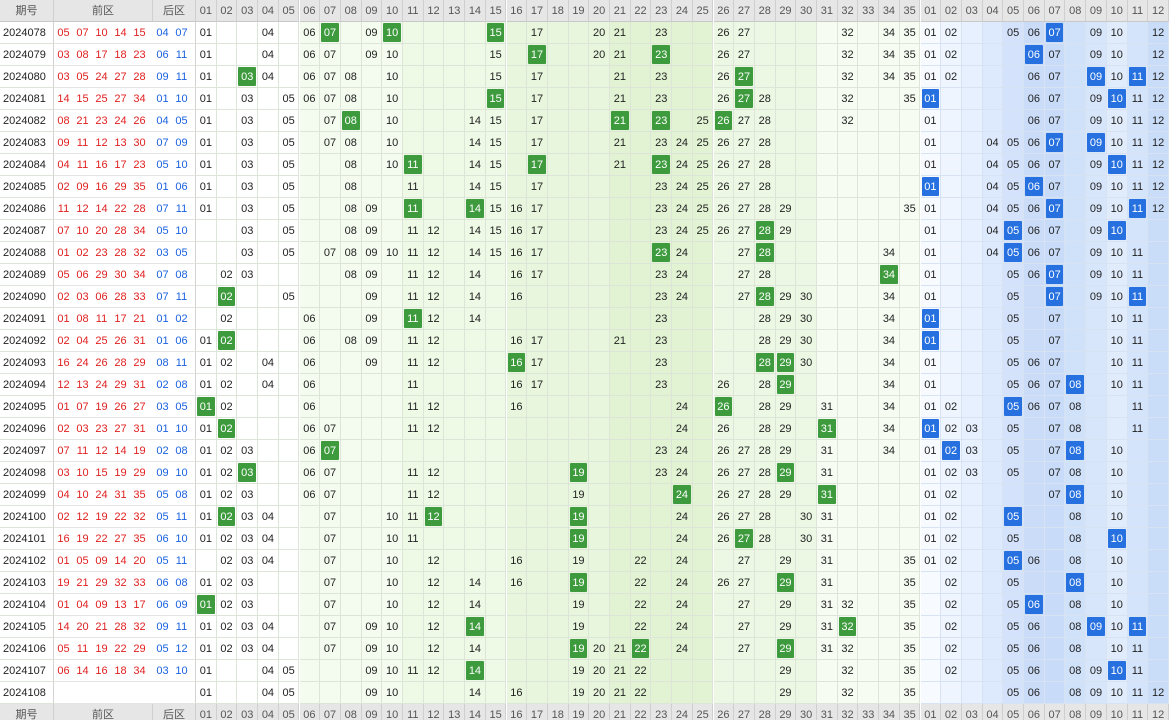 The height and width of the screenshot is (720, 1169). Describe the element at coordinates (413, 318) in the screenshot. I see `front-hit-marker: 11` at that location.